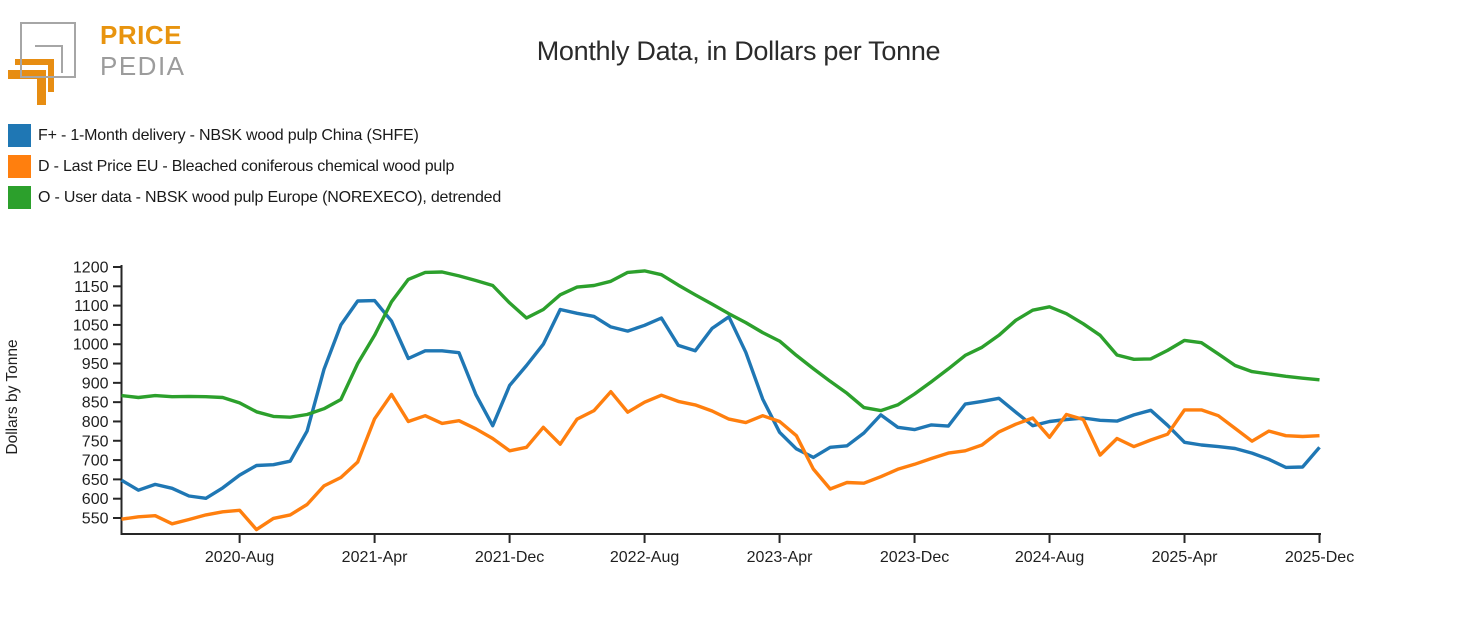 The image size is (1477, 620). What do you see at coordinates (1049, 557) in the screenshot?
I see `x-tick-label: 2024-Aug` at bounding box center [1049, 557].